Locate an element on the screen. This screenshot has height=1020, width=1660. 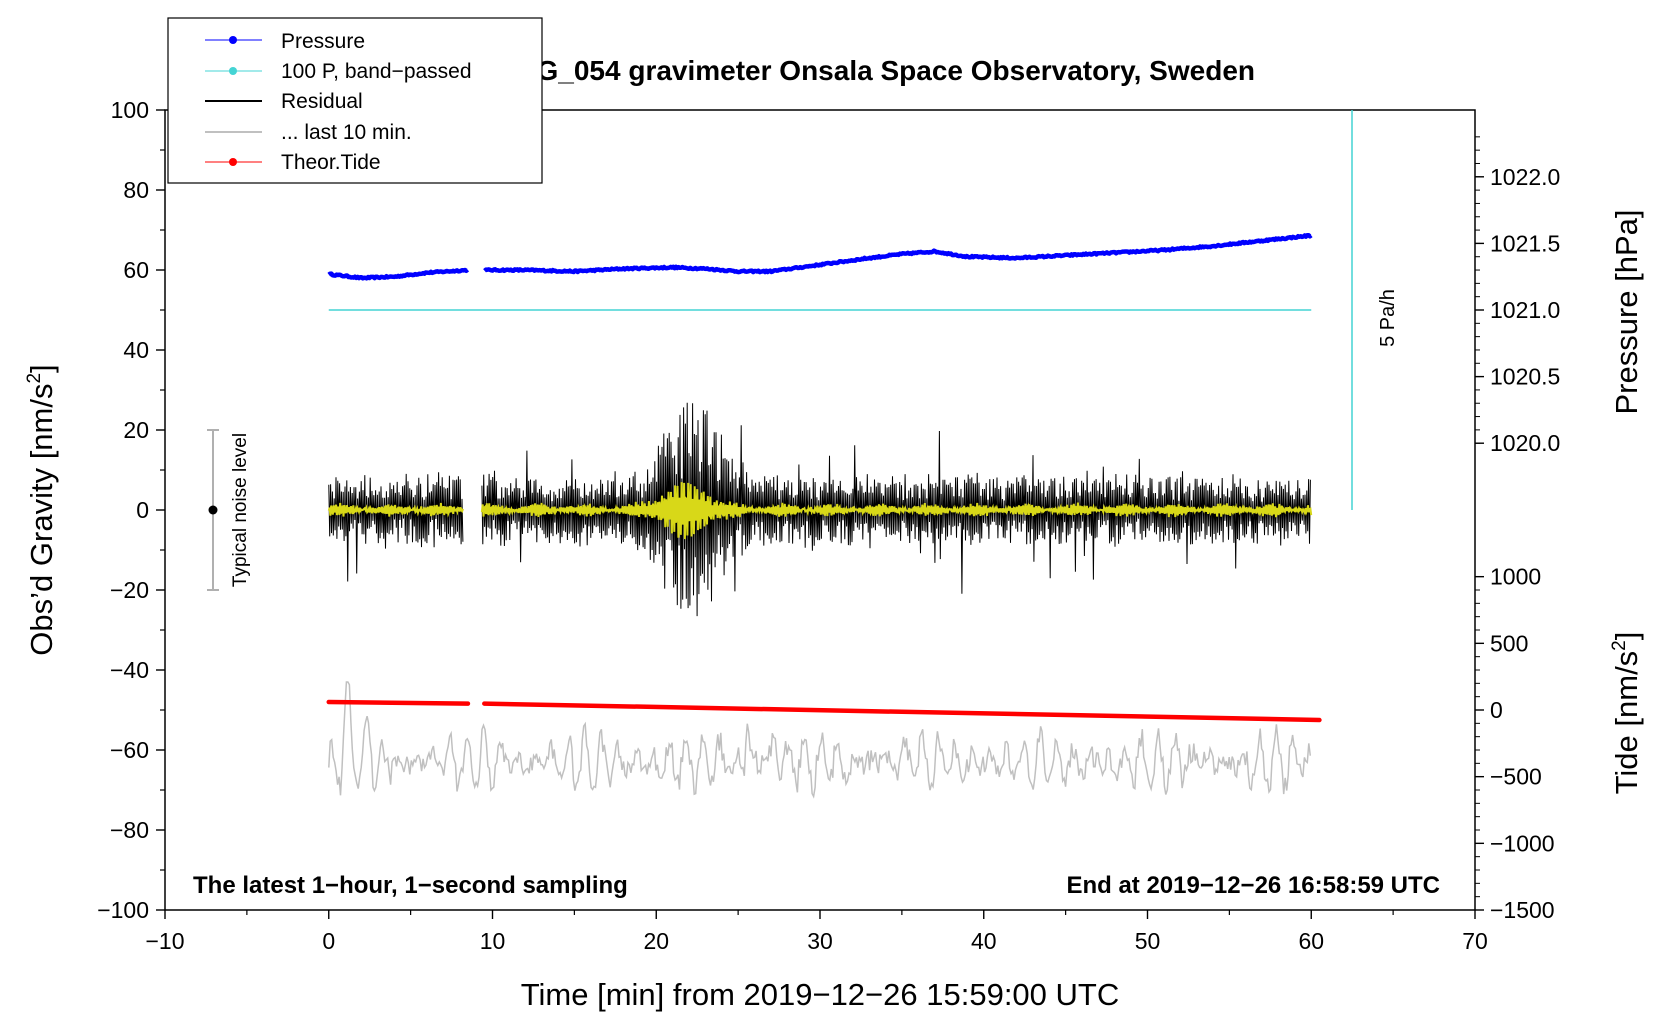
footer-right-text: End at 2019−12−26 16:58:59 UTC is located at coordinates (1253, 885).